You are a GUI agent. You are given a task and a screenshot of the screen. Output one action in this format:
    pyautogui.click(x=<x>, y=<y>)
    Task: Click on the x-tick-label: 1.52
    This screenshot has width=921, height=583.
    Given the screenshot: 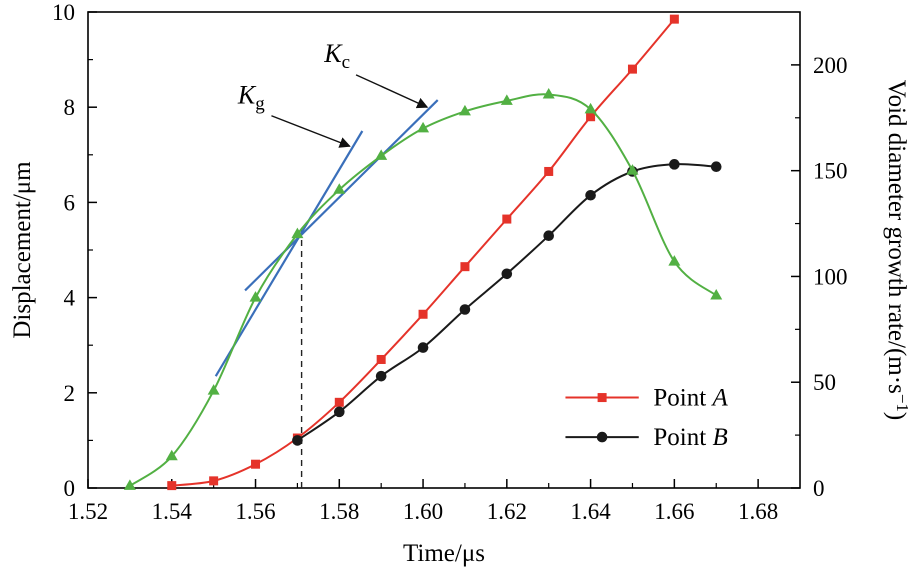 What is the action you would take?
    pyautogui.click(x=88, y=511)
    